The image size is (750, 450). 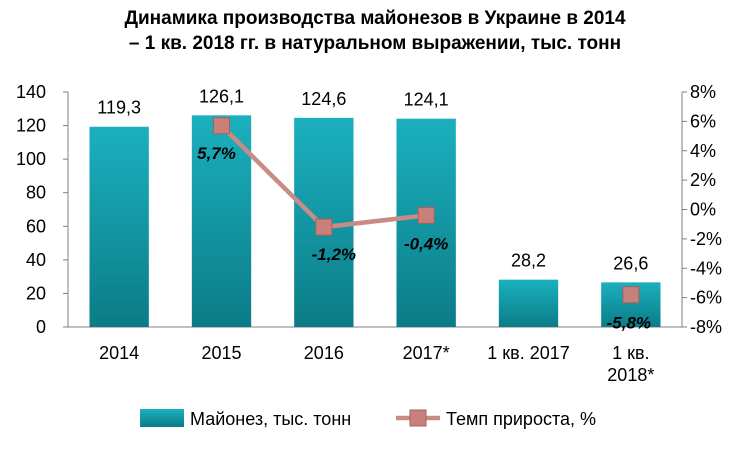 What do you see at coordinates (36, 193) in the screenshot?
I see `y-left-tick-label: 80` at bounding box center [36, 193].